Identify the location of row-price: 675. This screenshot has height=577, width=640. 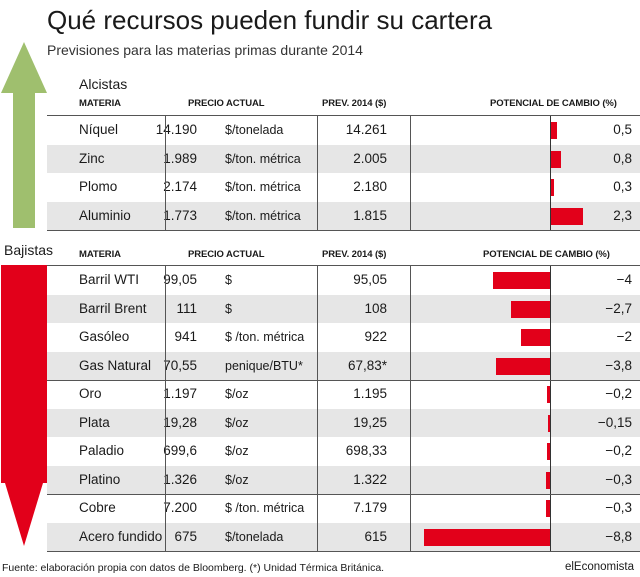
(185, 536).